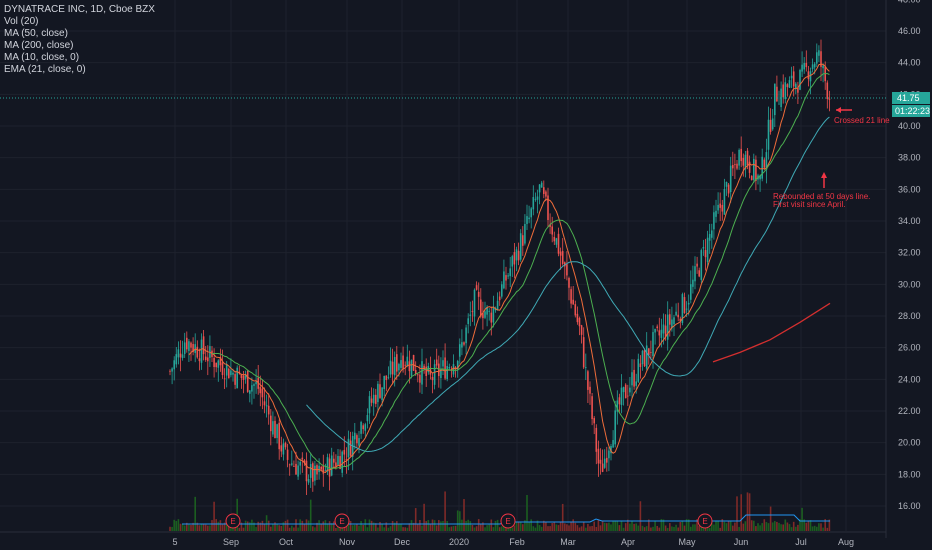 The width and height of the screenshot is (932, 550). What do you see at coordinates (911, 98) in the screenshot?
I see `last-price-tag: 41.75` at bounding box center [911, 98].